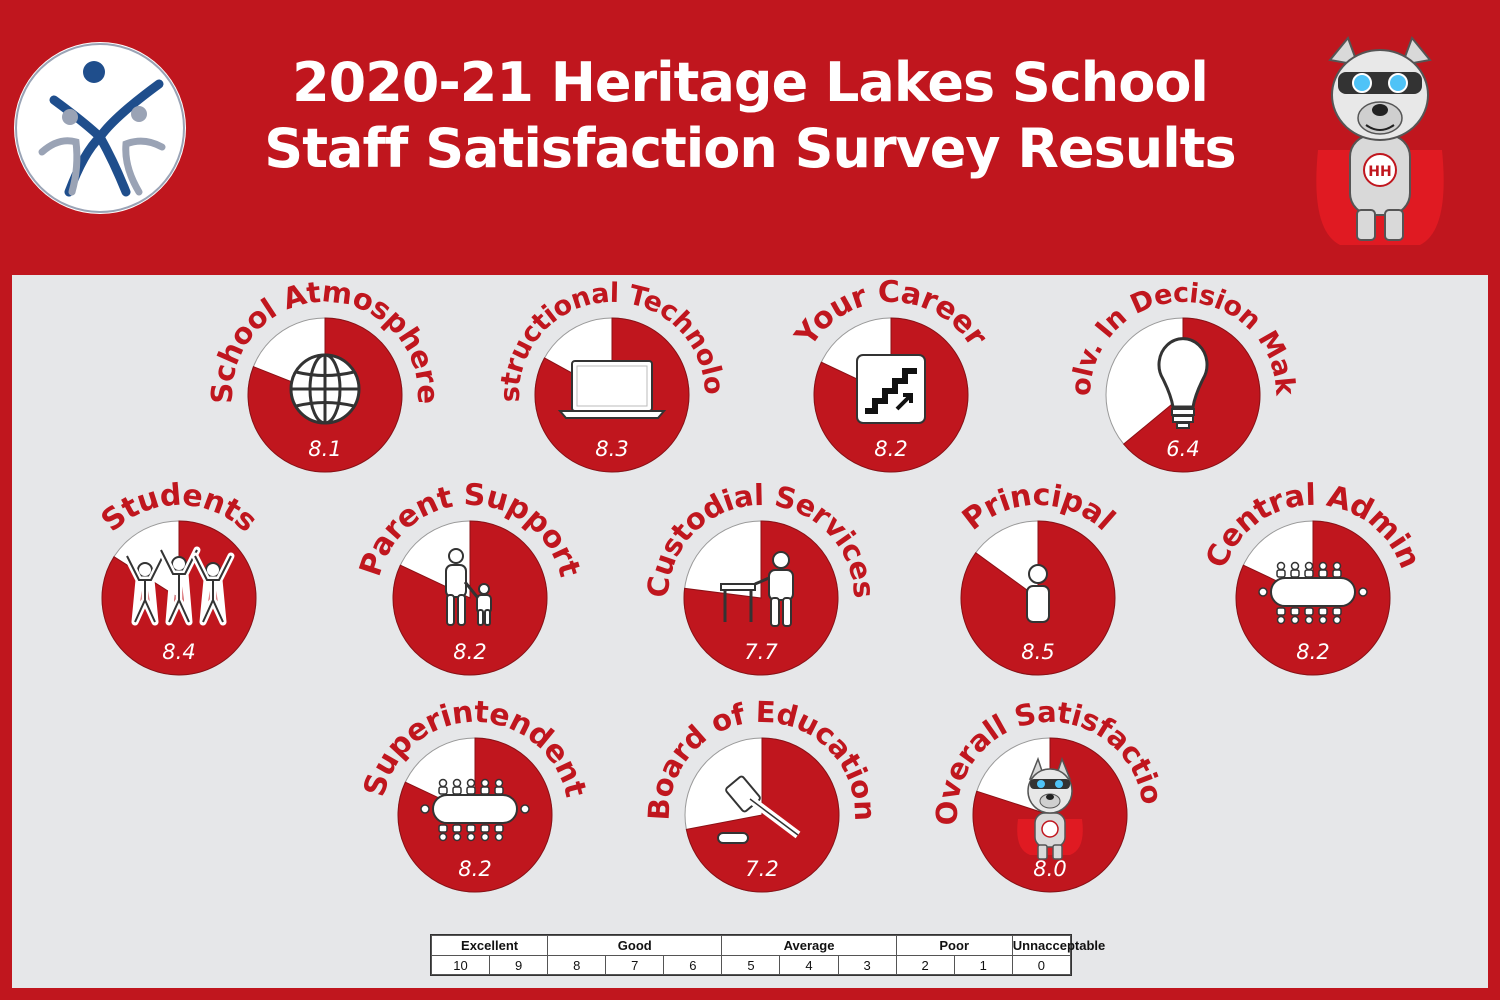 The width and height of the screenshot is (1500, 1000). I want to click on value-label-board-of-education: 7.2, so click(761, 869).